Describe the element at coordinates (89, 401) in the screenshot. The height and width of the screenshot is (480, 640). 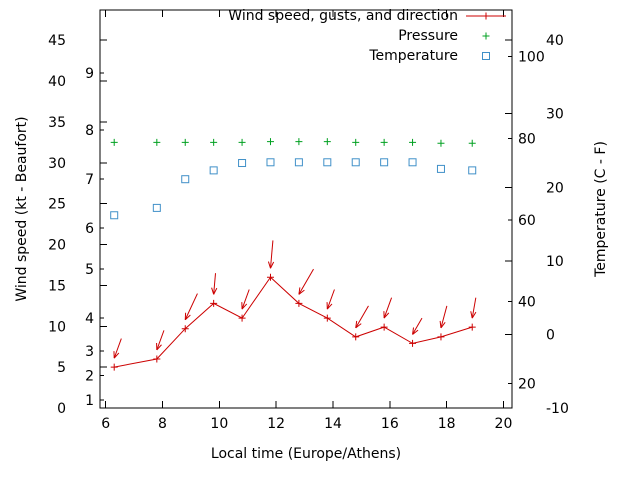
I see `svg-text: 1` at that location.